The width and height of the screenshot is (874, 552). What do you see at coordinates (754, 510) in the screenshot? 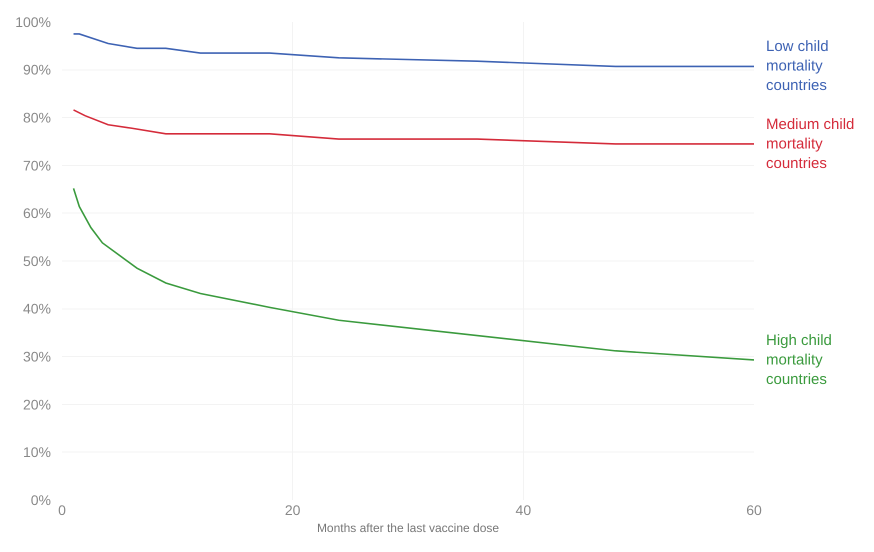
I see `x-tick-label: 60` at bounding box center [754, 510].